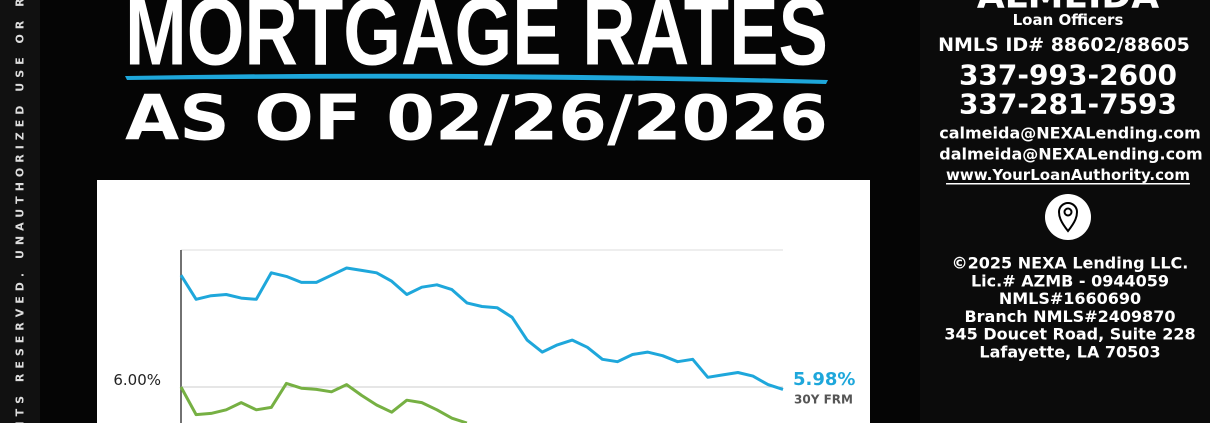  What do you see at coordinates (137, 380) in the screenshot?
I see `y-tick-label: 6.00%` at bounding box center [137, 380].